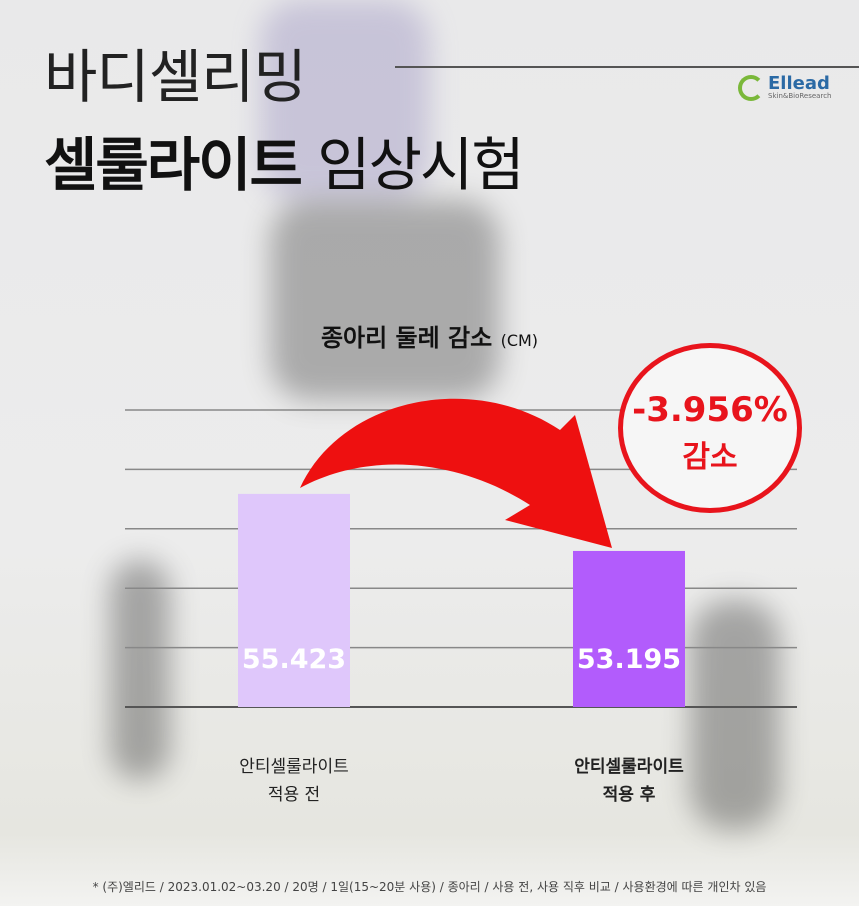 The height and width of the screenshot is (906, 859). I want to click on title-line2: 셀룰라이트 임상시험, so click(284, 160).